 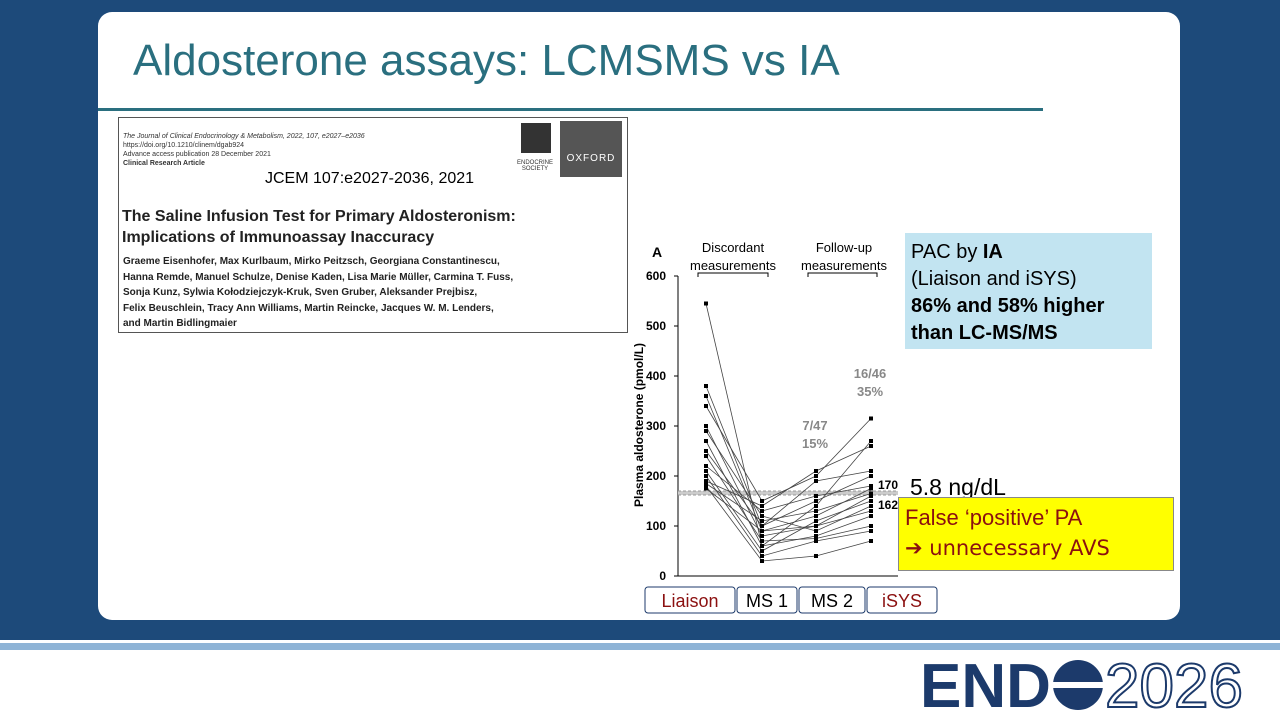 I want to click on reference-label: 162, so click(x=888, y=505).